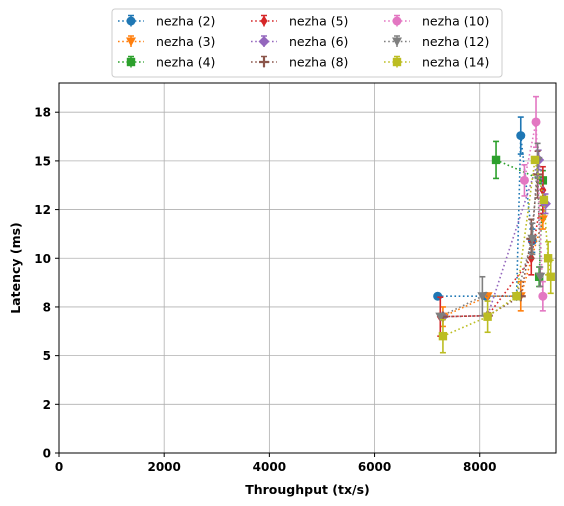  I want to click on x-tick-label: 2000, so click(163, 467).